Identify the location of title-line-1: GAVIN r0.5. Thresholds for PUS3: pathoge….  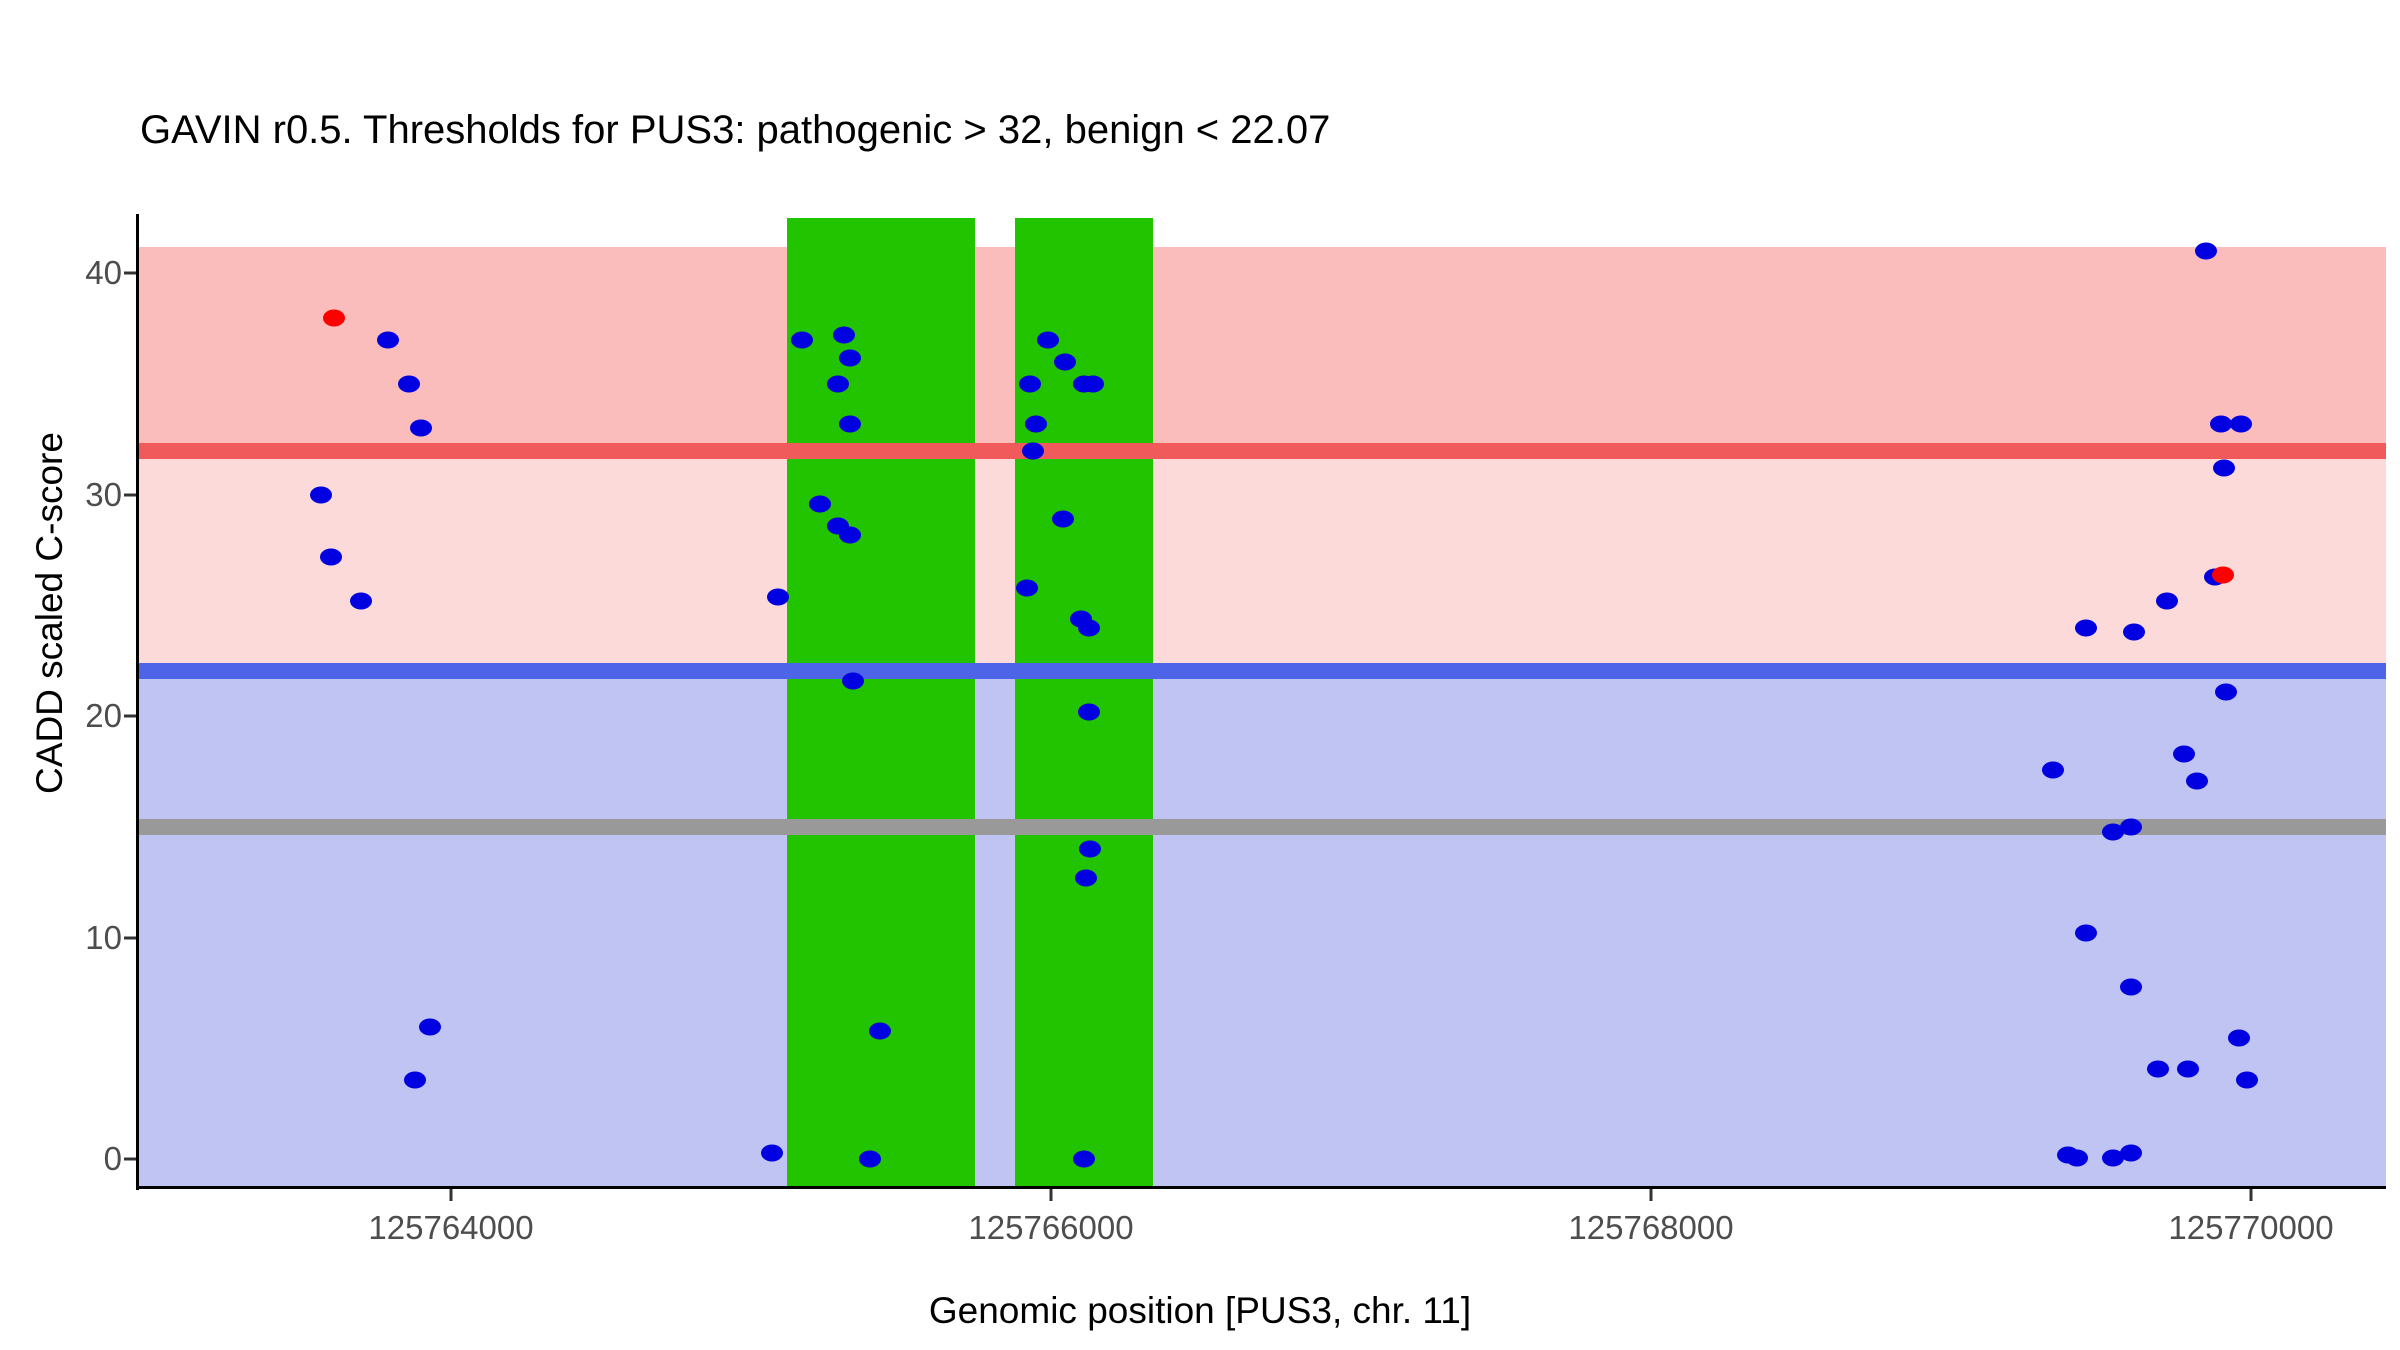
(735, 130).